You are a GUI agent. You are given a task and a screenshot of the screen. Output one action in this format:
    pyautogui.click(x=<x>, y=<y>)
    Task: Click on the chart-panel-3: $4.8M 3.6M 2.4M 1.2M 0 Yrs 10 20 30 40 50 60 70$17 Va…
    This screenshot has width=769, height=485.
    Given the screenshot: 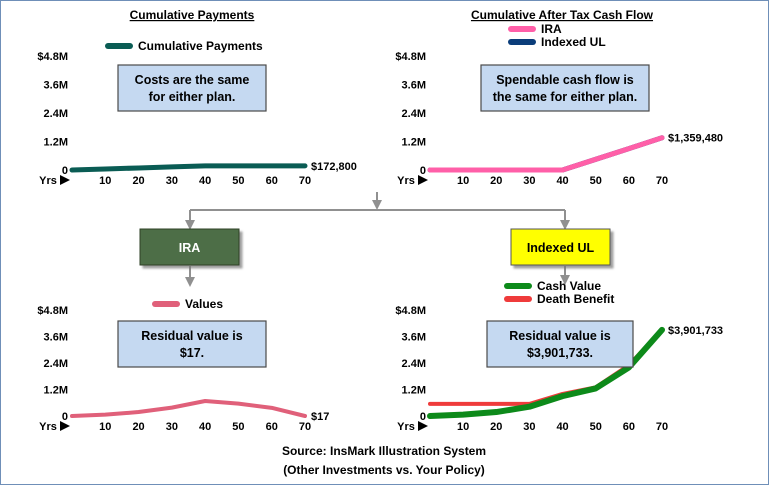 What is the action you would take?
    pyautogui.click(x=183, y=365)
    